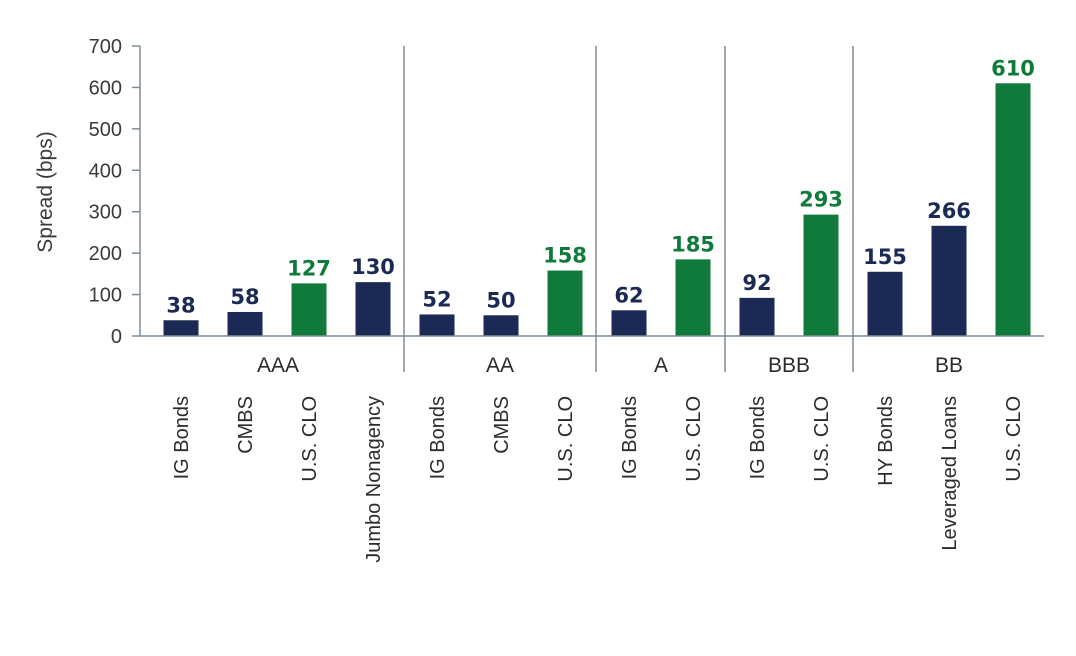 This screenshot has height=656, width=1076. What do you see at coordinates (373, 267) in the screenshot?
I see `data-label: 130` at bounding box center [373, 267].